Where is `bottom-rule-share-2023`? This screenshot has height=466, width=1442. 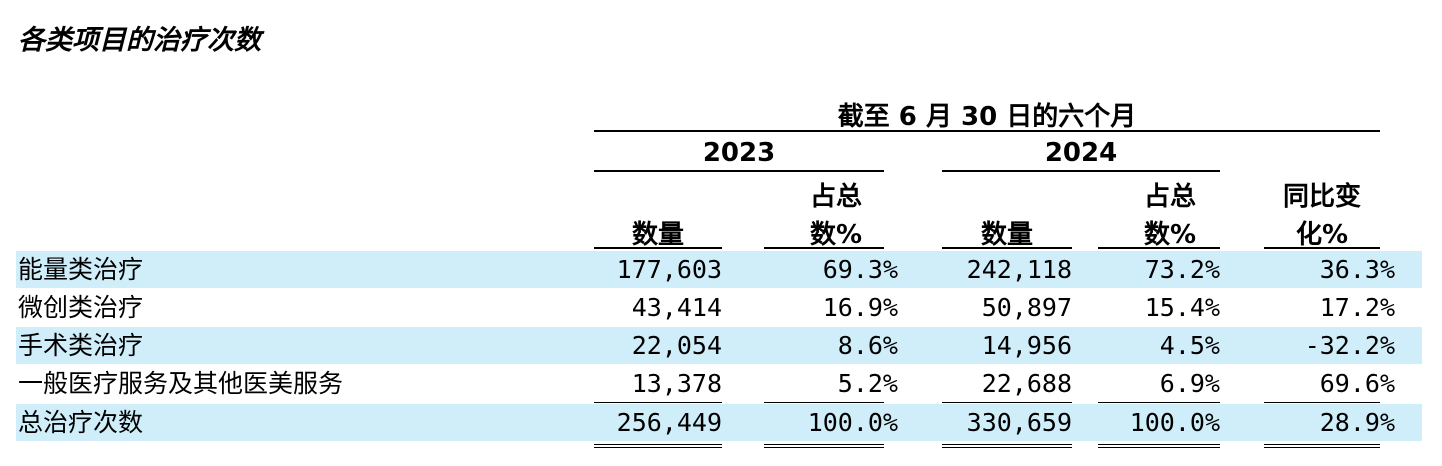
bottom-rule-share-2023 is located at coordinates (824, 444).